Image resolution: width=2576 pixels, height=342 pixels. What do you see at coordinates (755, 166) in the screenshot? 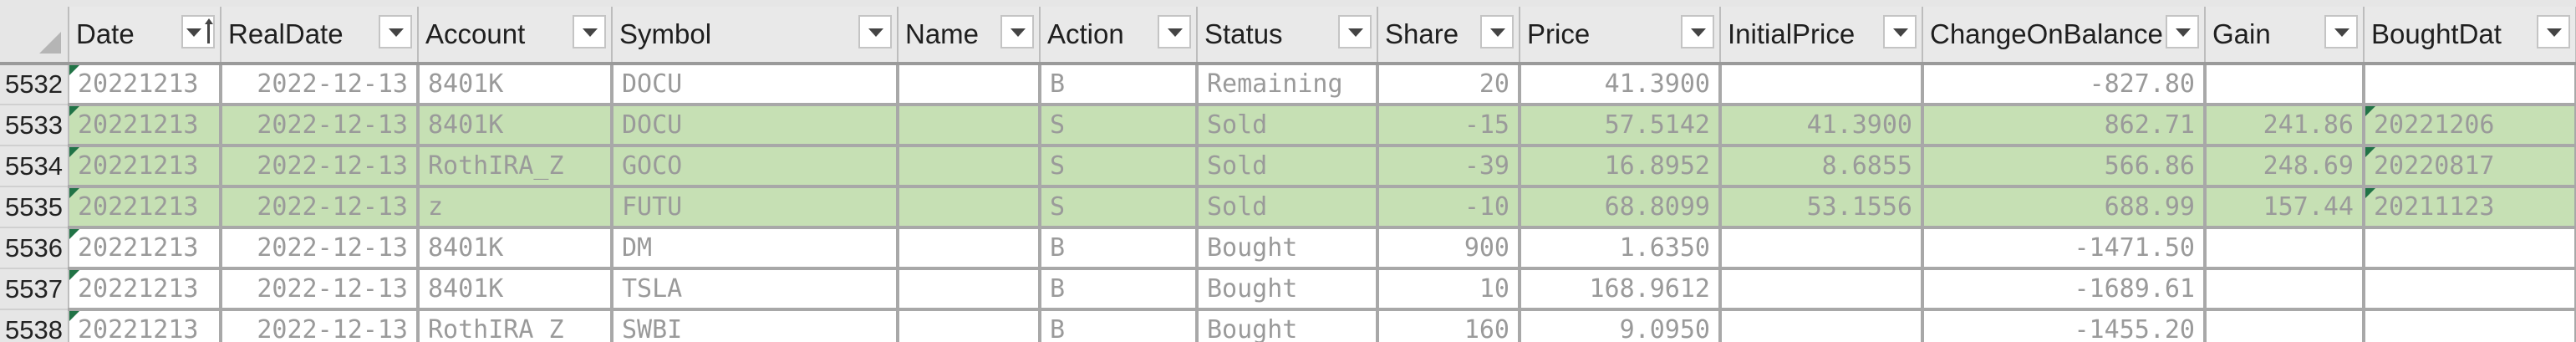
I see `cell-symbol: GOCO` at bounding box center [755, 166].